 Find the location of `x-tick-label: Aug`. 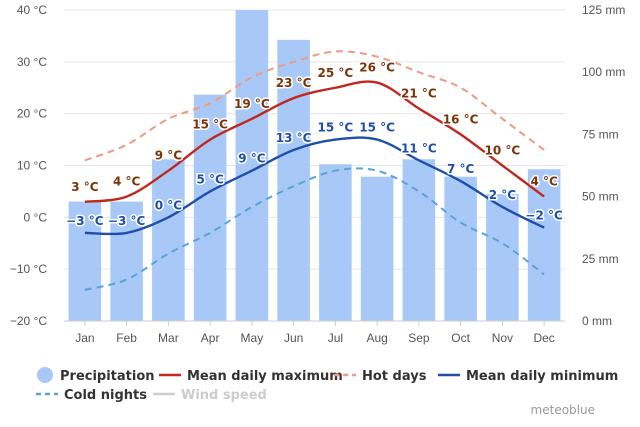

x-tick-label: Aug is located at coordinates (376, 338).